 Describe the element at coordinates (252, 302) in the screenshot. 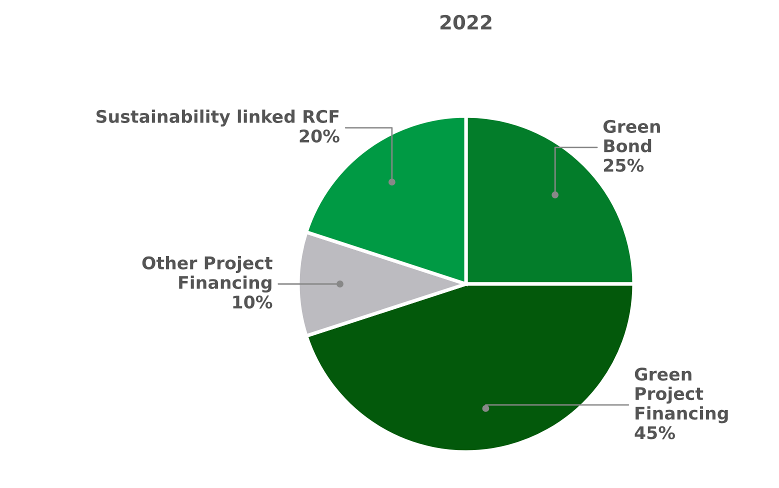

I see `data-label: 10%` at that location.